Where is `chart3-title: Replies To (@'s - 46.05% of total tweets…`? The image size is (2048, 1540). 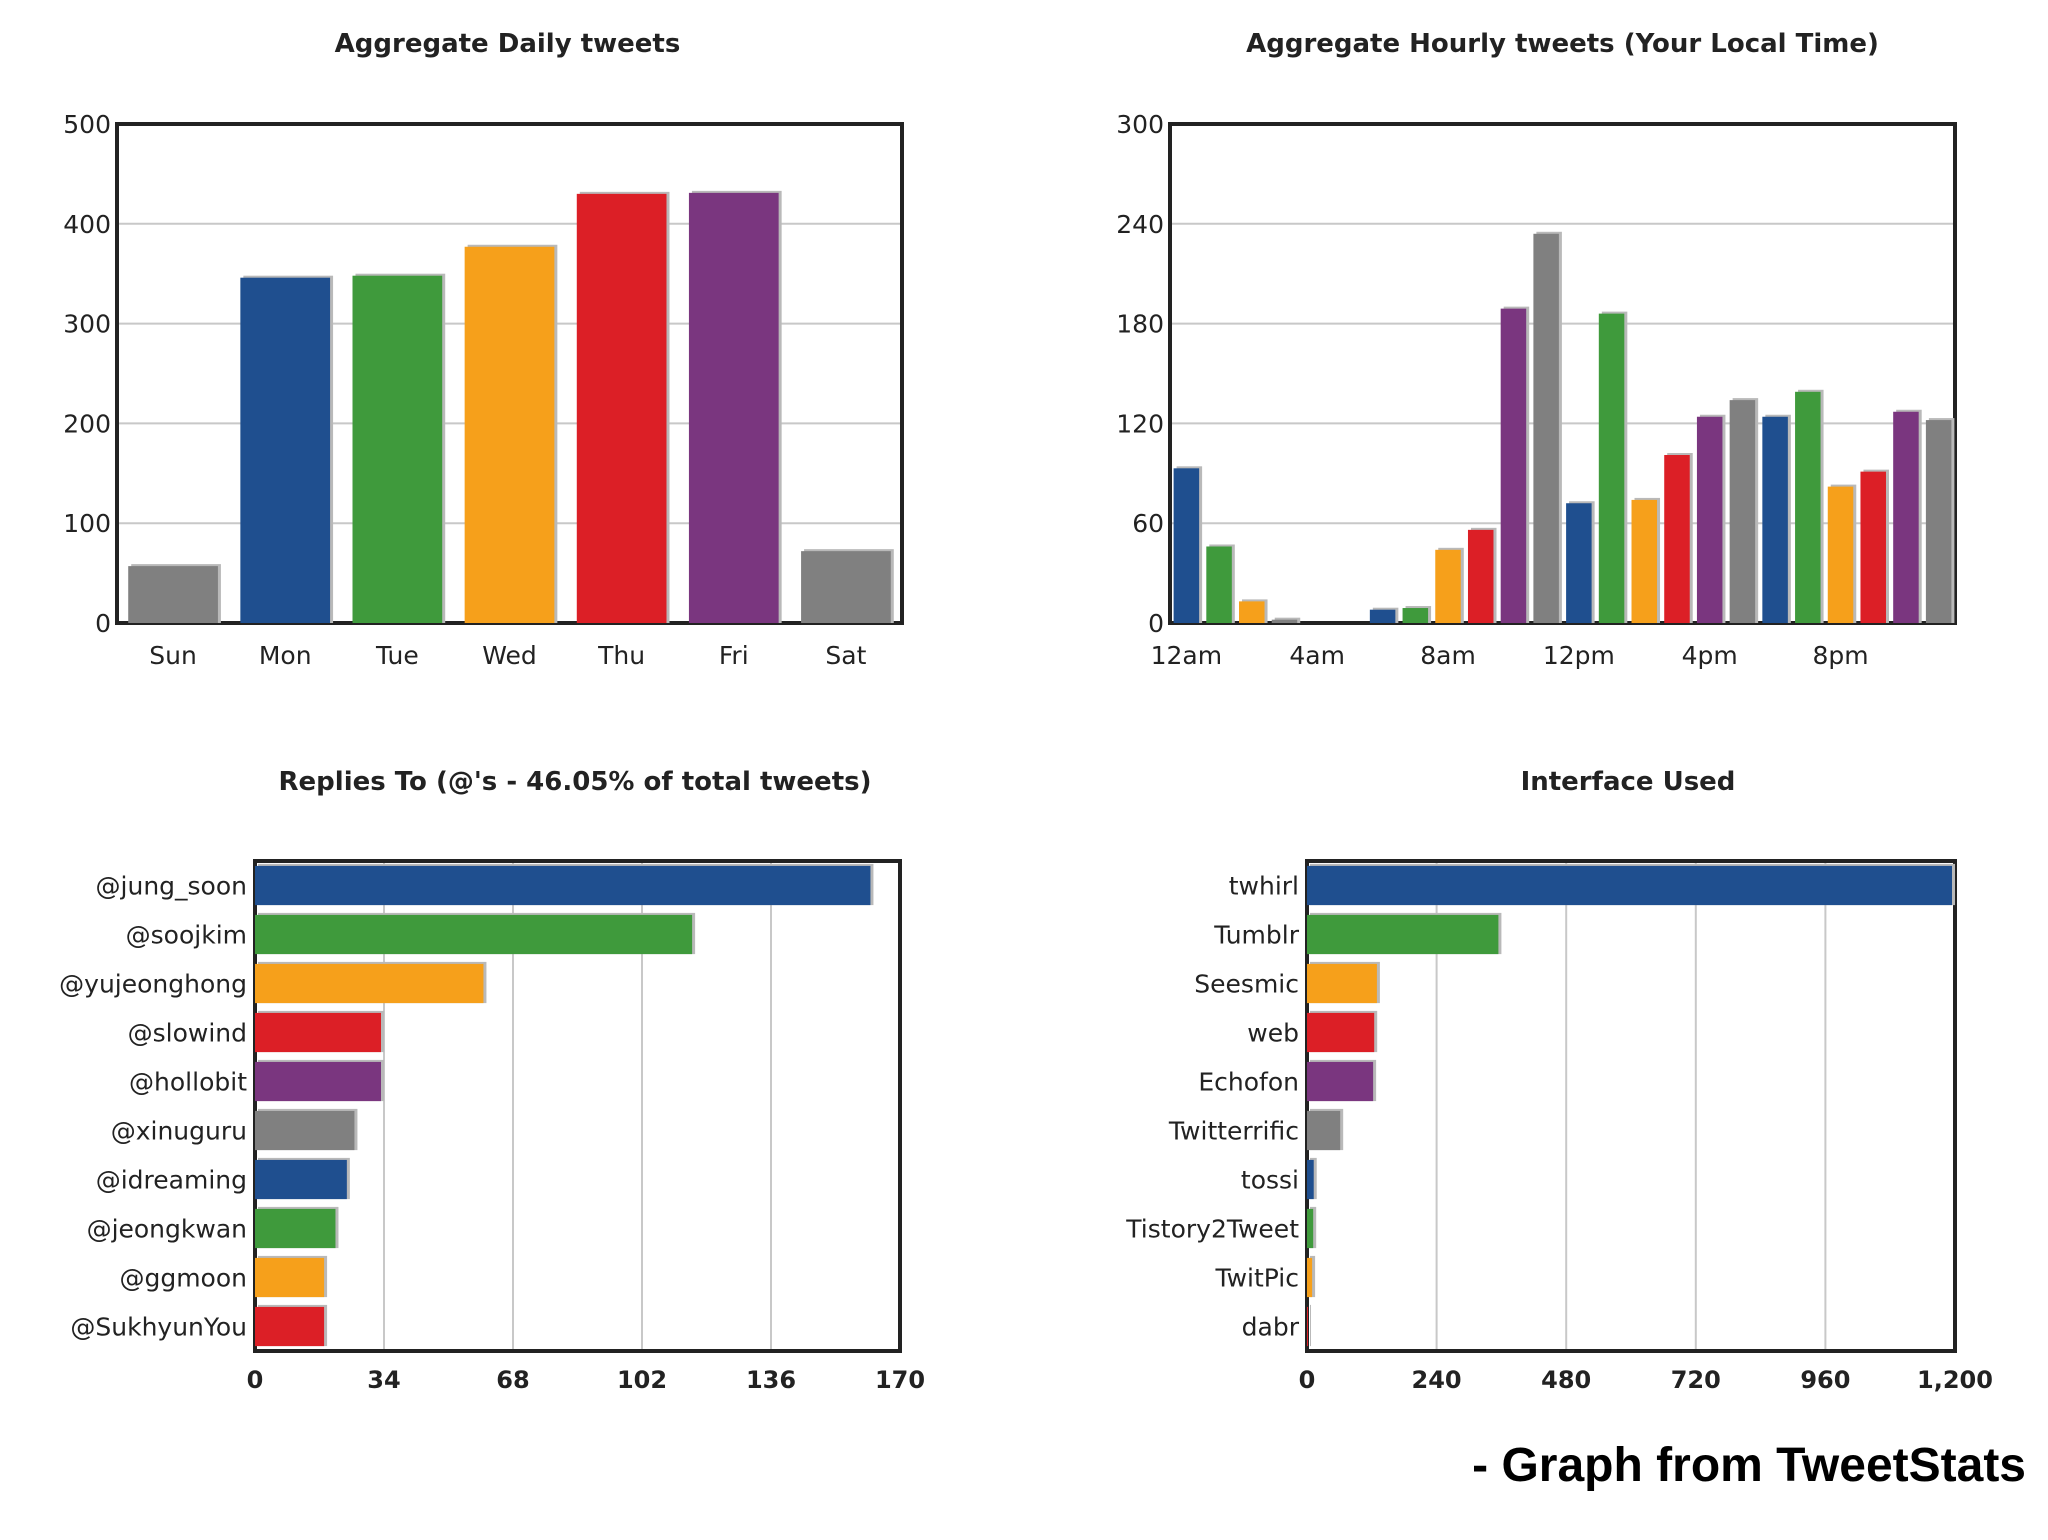 chart3-title: Replies To (@'s - 46.05% of total tweets… is located at coordinates (575, 782).